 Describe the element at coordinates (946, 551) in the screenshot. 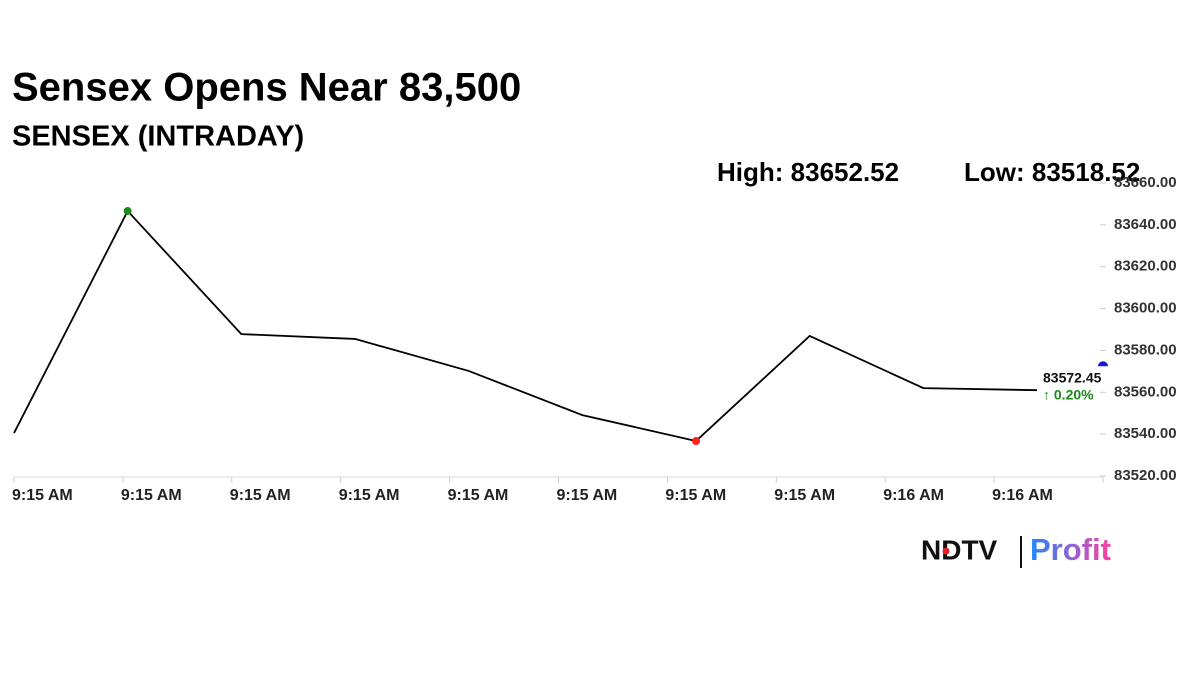

I see `logo-dot` at that location.